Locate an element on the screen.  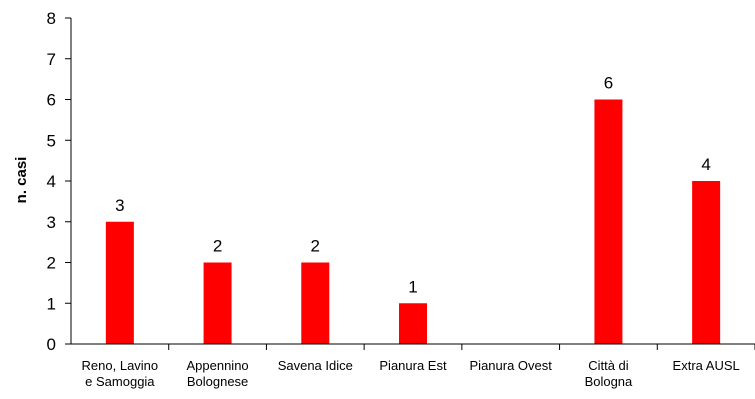
x-tick-label: Extra AUSL is located at coordinates (706, 365).